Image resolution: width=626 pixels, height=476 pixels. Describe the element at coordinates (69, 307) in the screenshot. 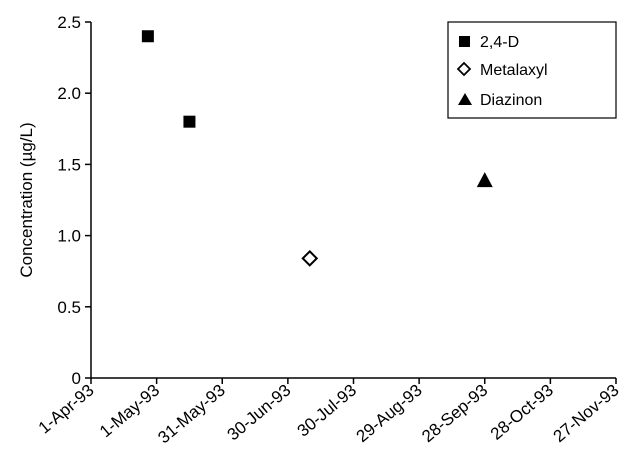

I see `y-tick-label: 0.5` at that location.